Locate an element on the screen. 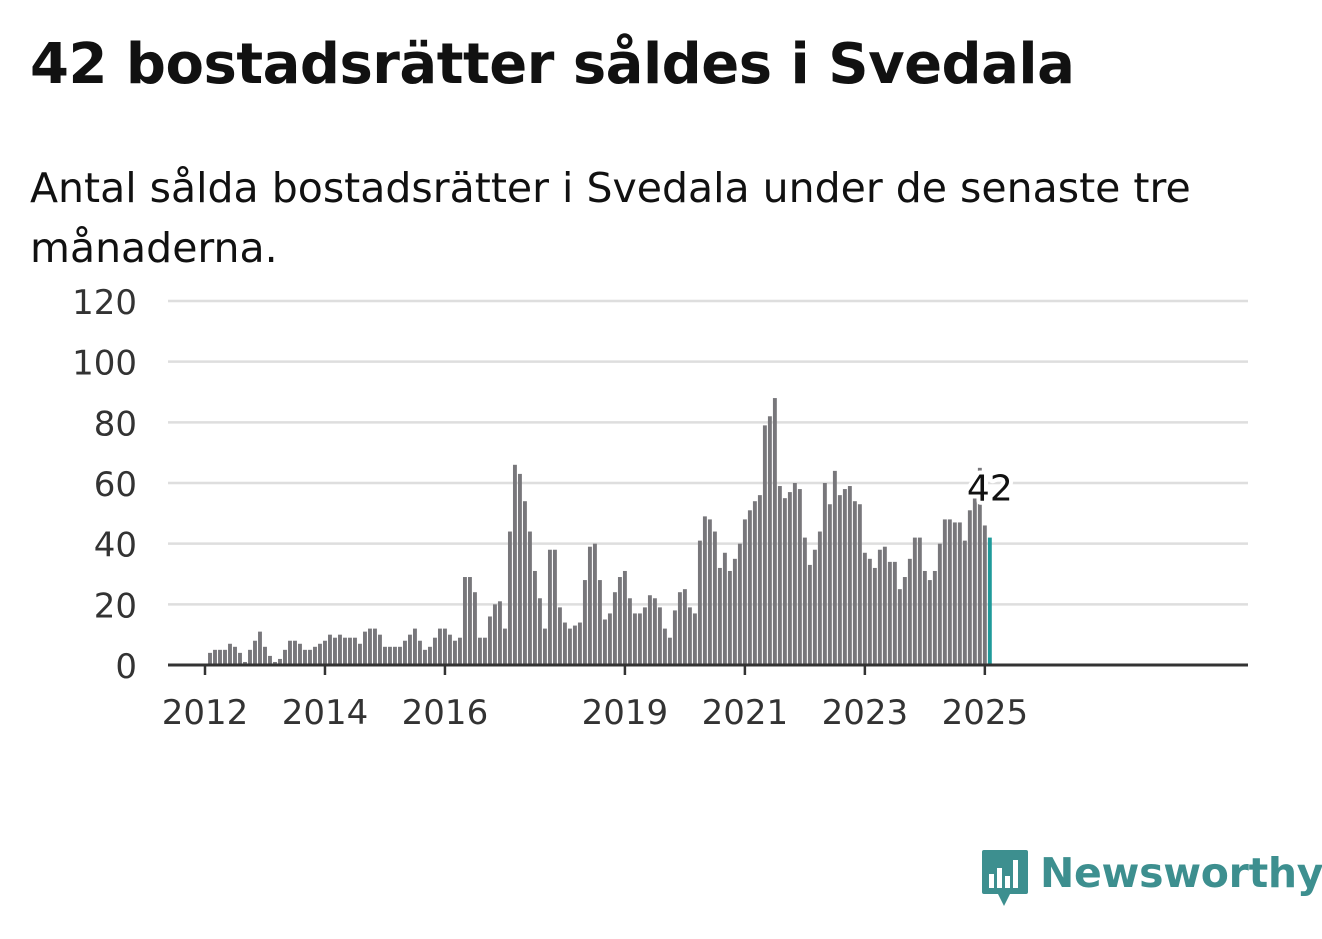 The image size is (1322, 939). x-tick-label: 2019 is located at coordinates (625, 713).